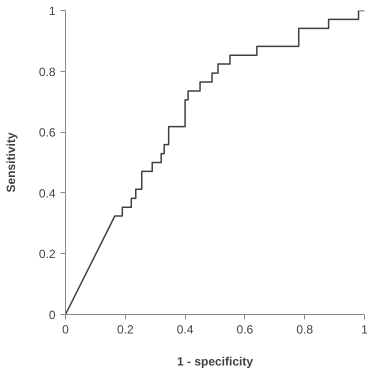  Describe the element at coordinates (47, 71) in the screenshot. I see `y-tick-label: 0.8` at that location.